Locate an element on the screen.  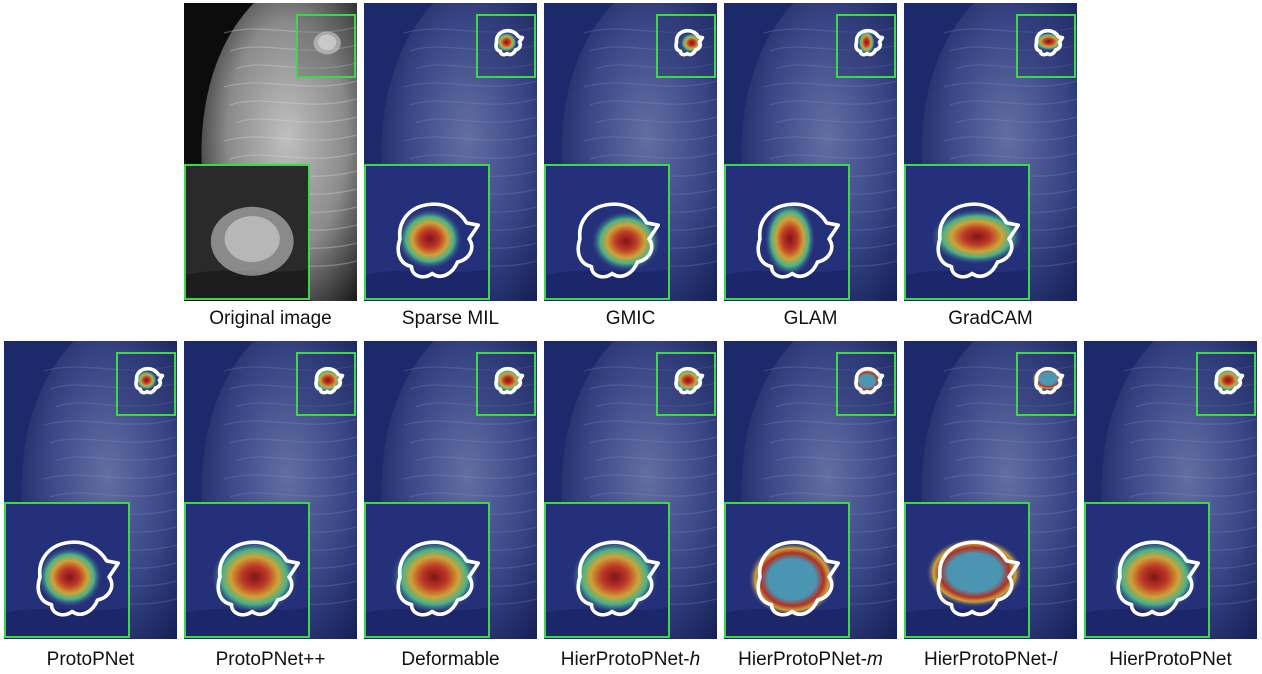
panel-gmic is located at coordinates (630, 152).